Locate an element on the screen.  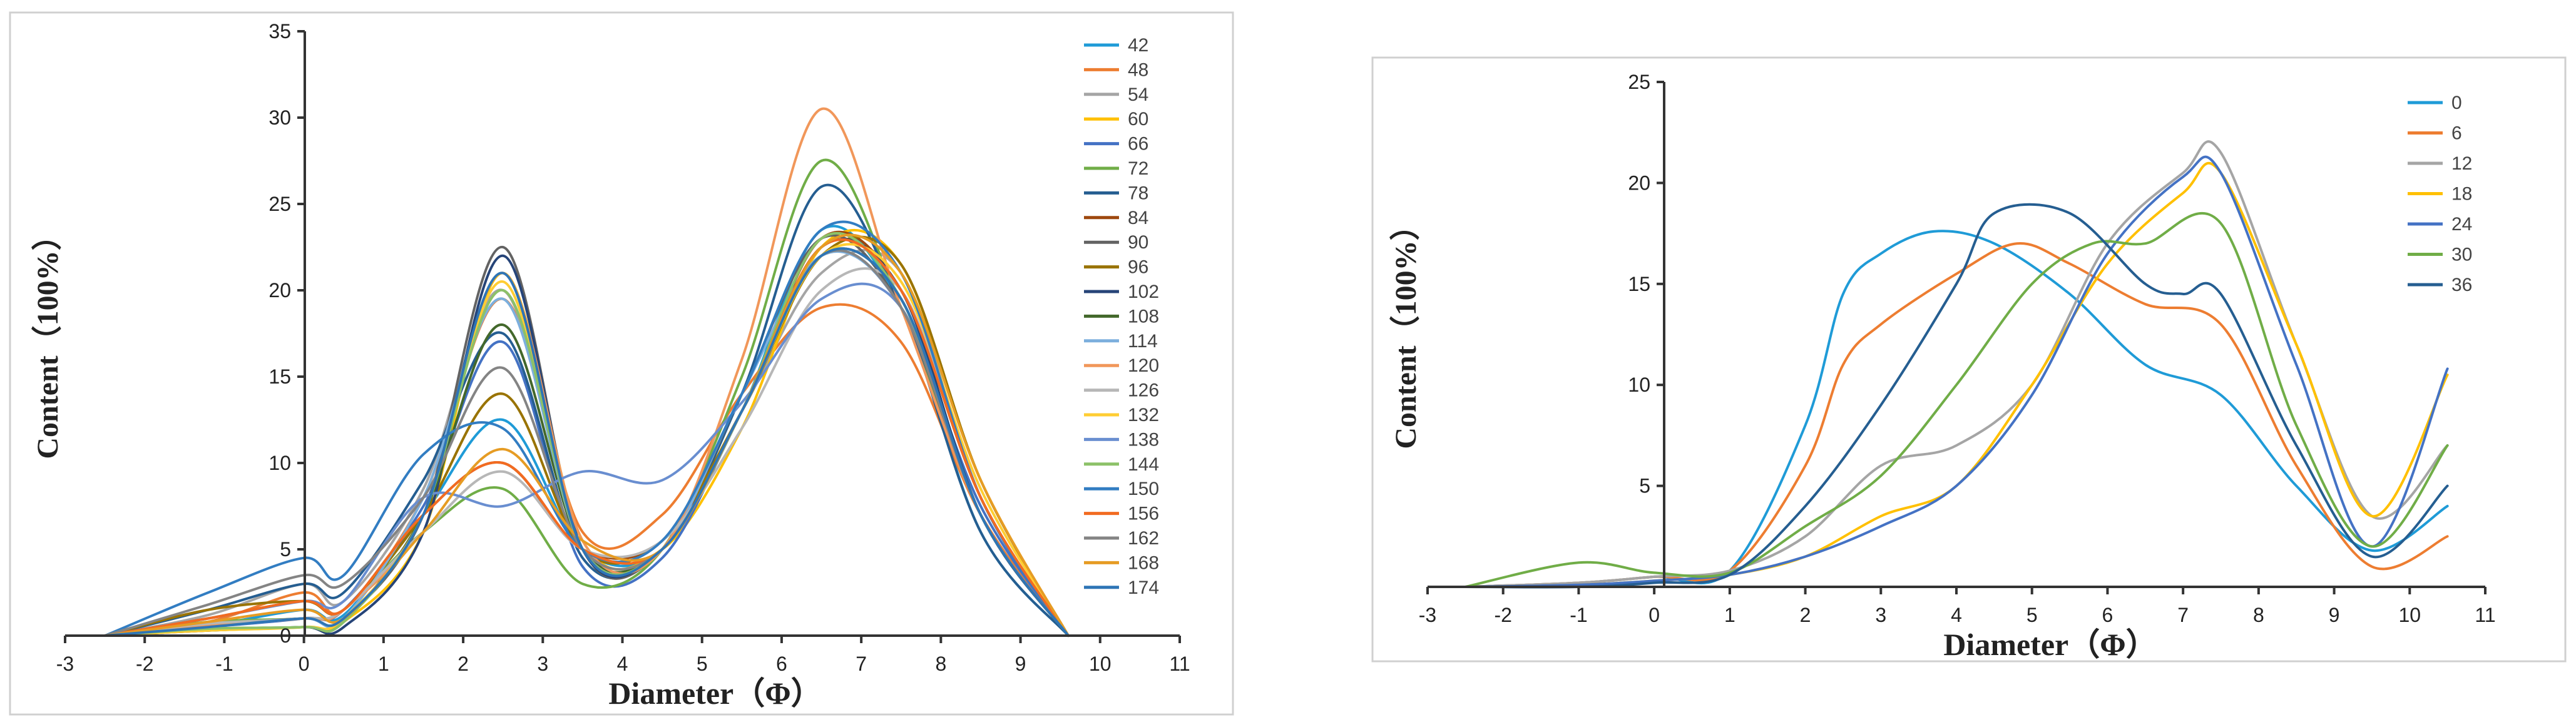
chart-right-legend-label-6: 6 is located at coordinates (2456, 133).